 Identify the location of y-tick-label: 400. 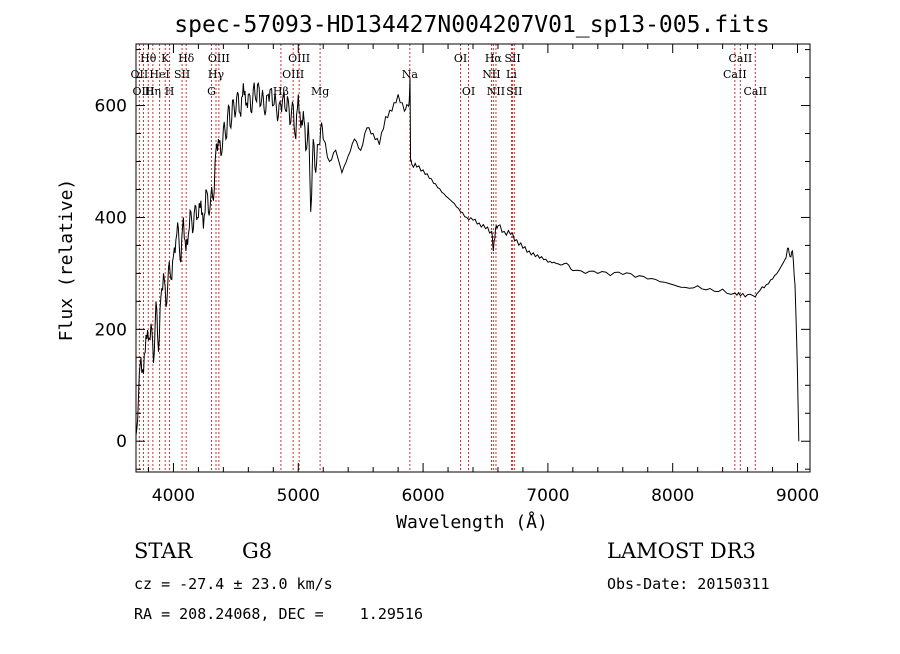
(111, 218).